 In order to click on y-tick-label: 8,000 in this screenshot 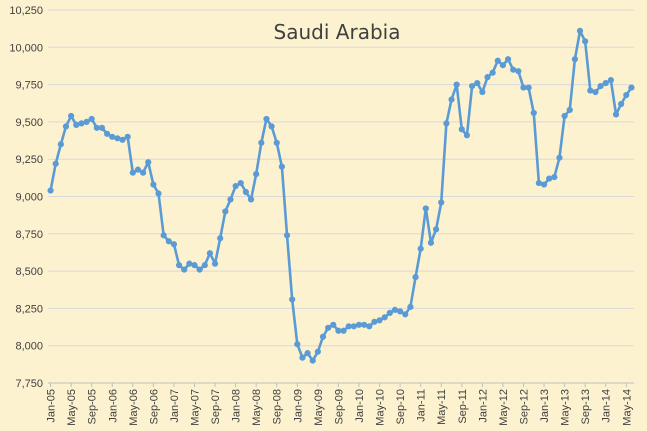, I will do `click(29, 347)`.